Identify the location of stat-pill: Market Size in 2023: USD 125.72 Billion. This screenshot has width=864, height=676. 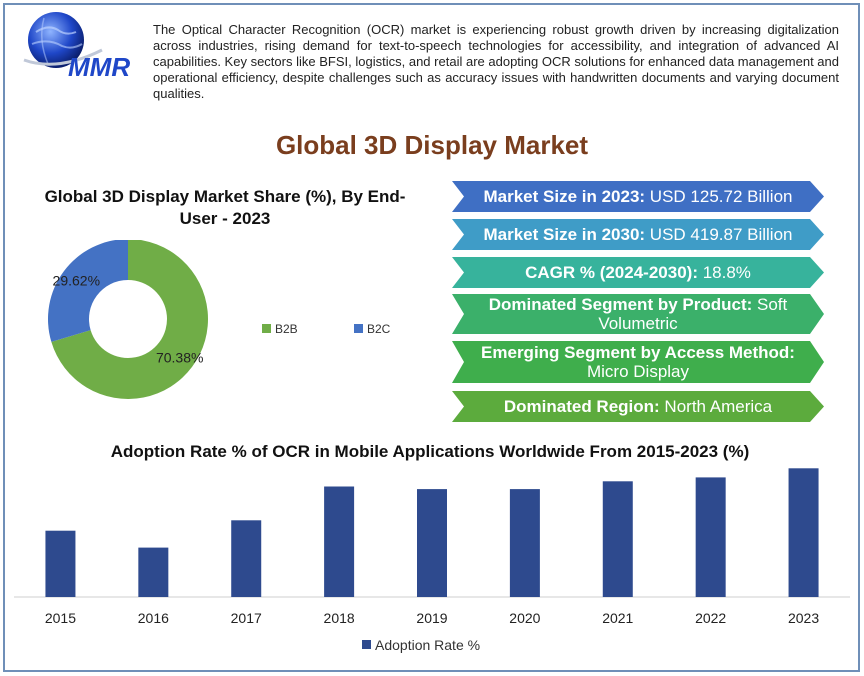
(638, 196).